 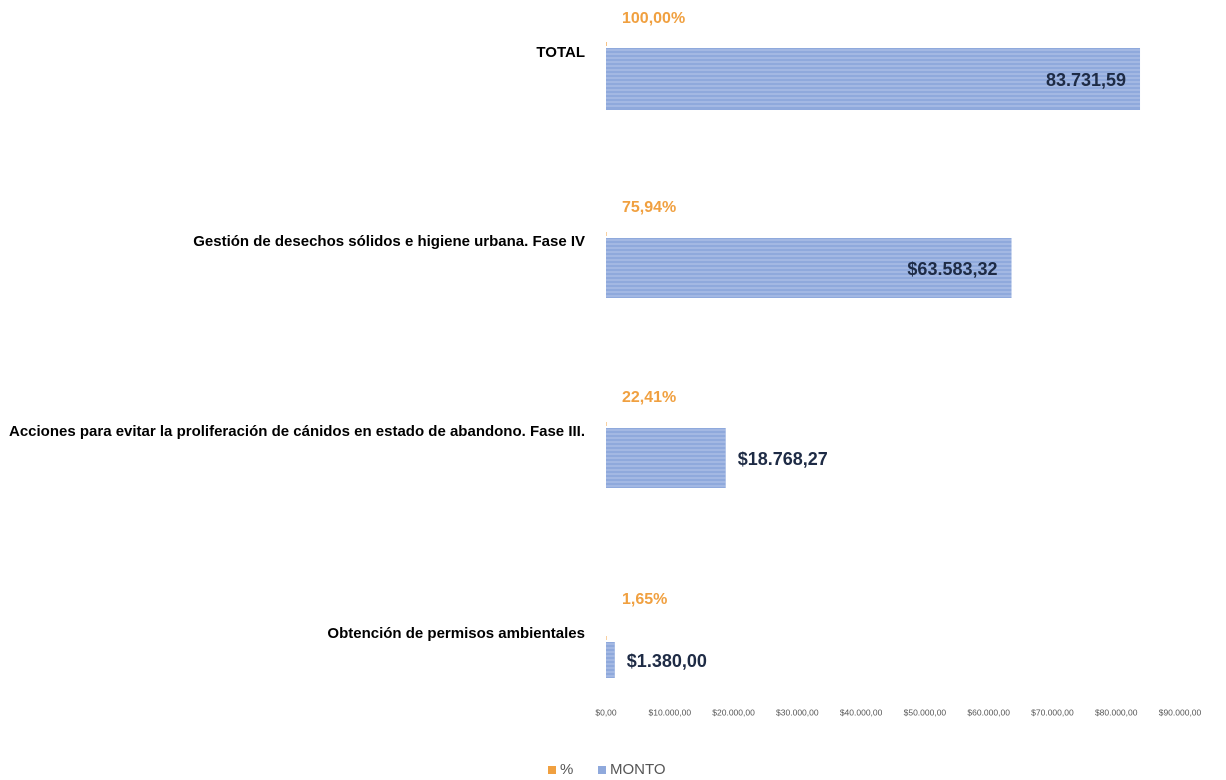 What do you see at coordinates (667, 661) in the screenshot?
I see `monto-label: $1.380,00` at bounding box center [667, 661].